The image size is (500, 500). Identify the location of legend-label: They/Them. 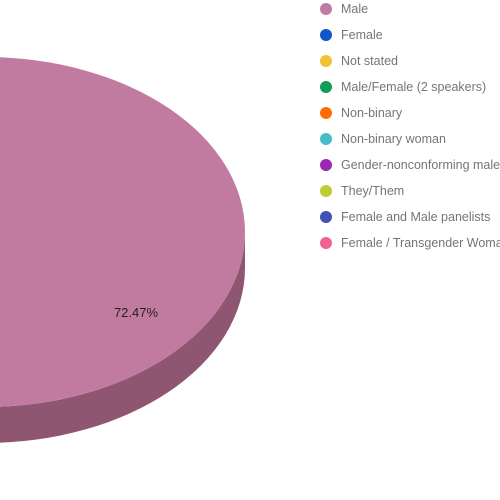
(372, 191).